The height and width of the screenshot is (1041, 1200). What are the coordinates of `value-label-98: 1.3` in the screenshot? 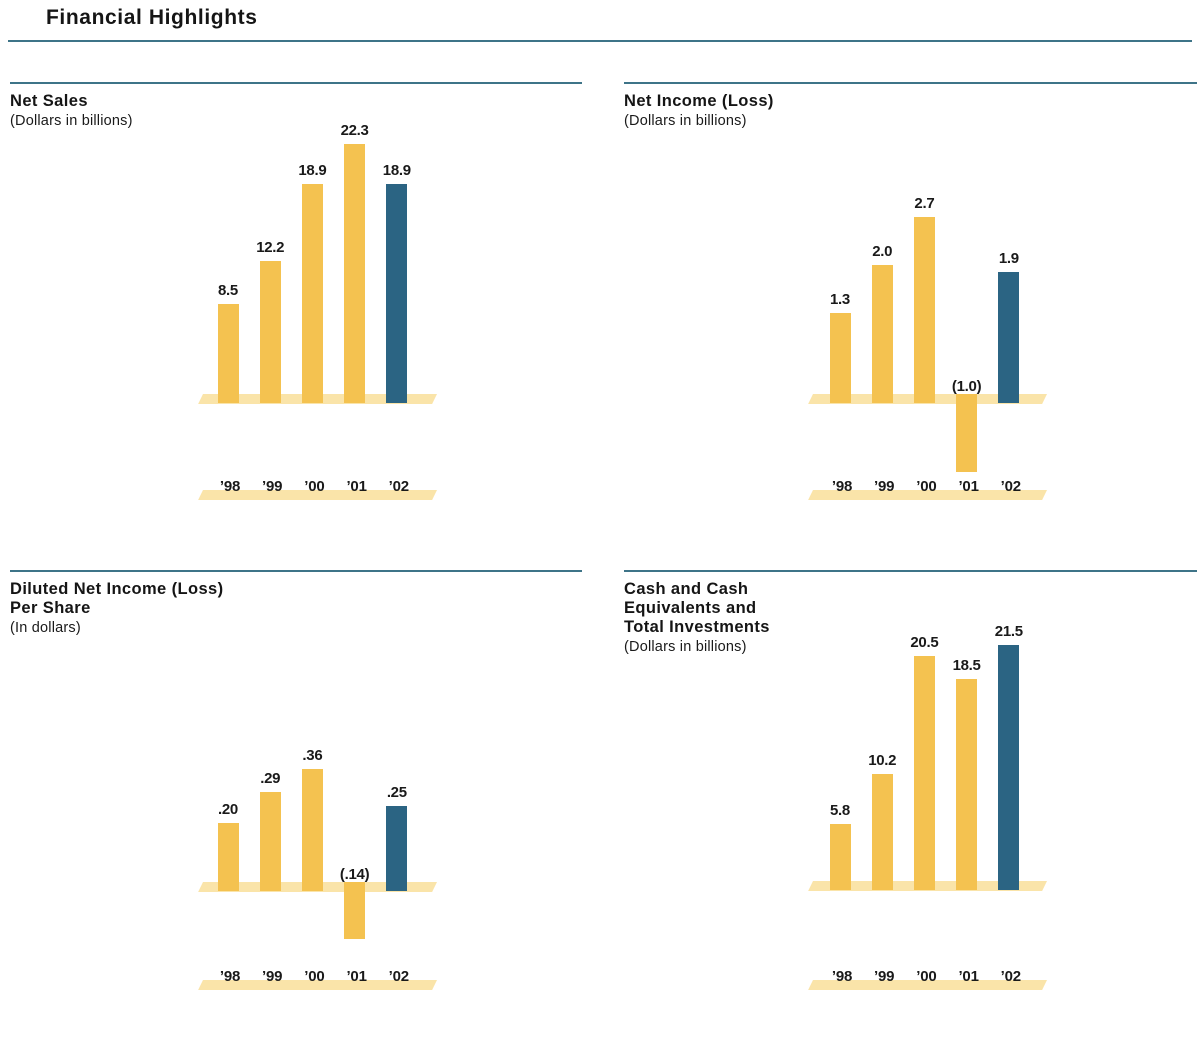 It's located at (840, 299).